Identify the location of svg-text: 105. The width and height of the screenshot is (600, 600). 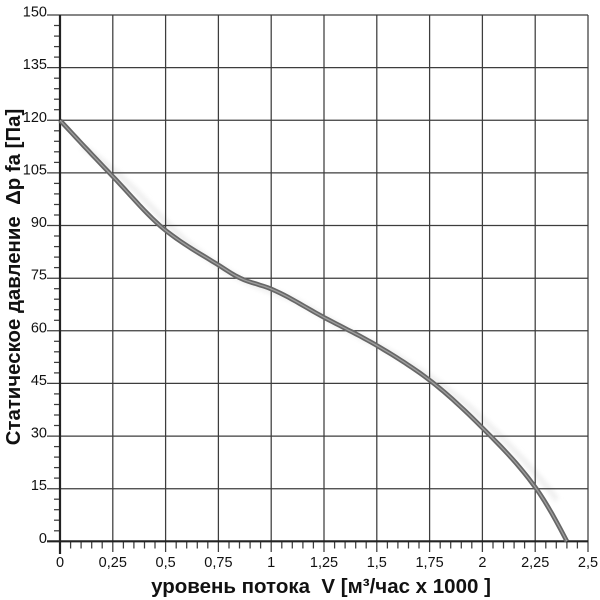
(35, 170).